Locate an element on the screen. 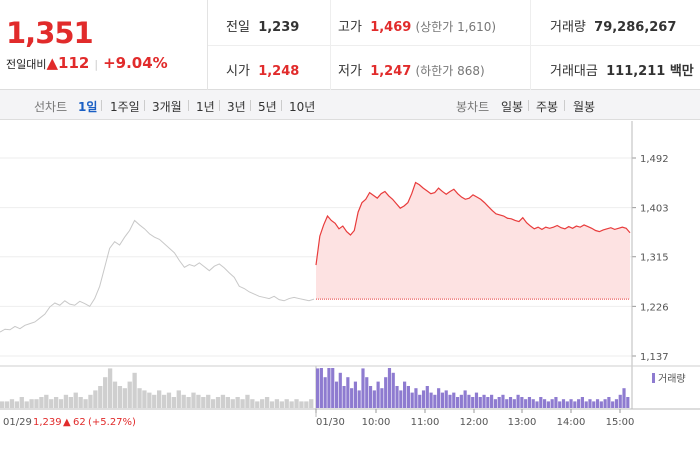 Image resolution: width=700 pixels, height=450 pixels. stat-value: 111,211 백만 is located at coordinates (650, 71).